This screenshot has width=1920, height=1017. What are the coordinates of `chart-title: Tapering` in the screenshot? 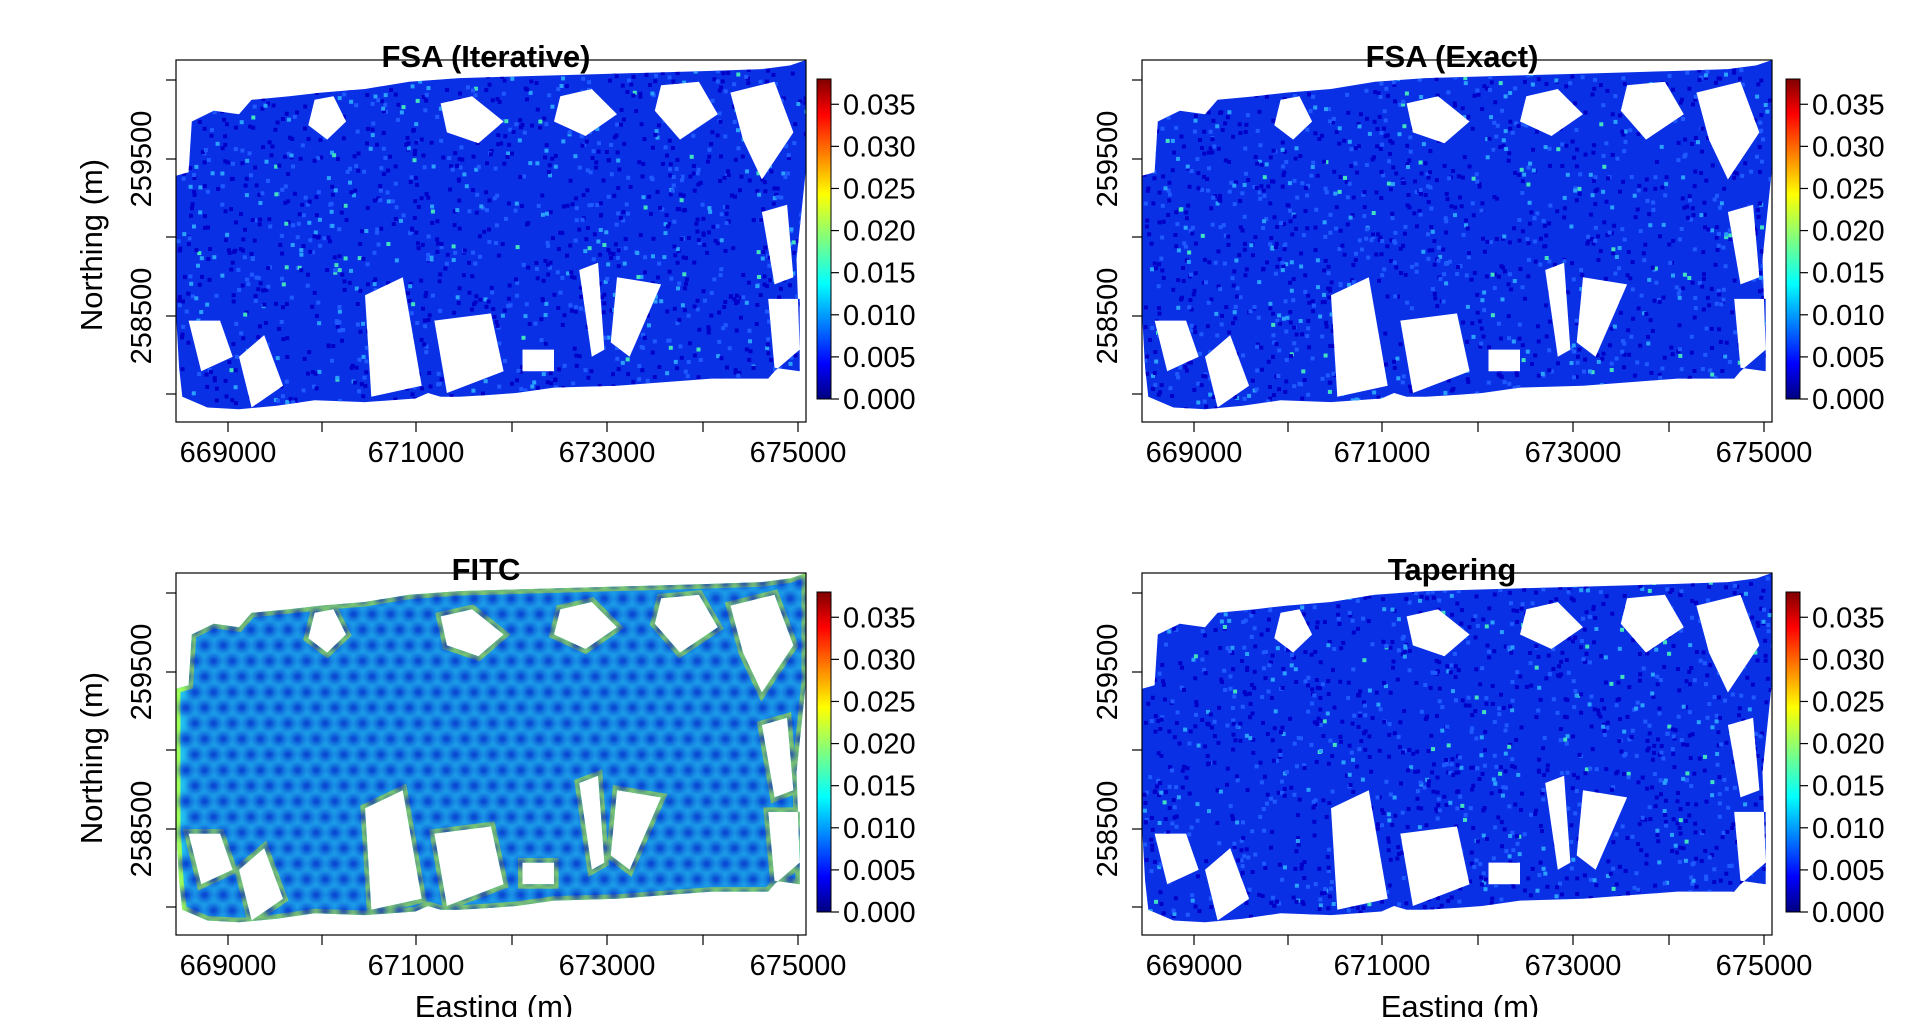 It's located at (1452, 569).